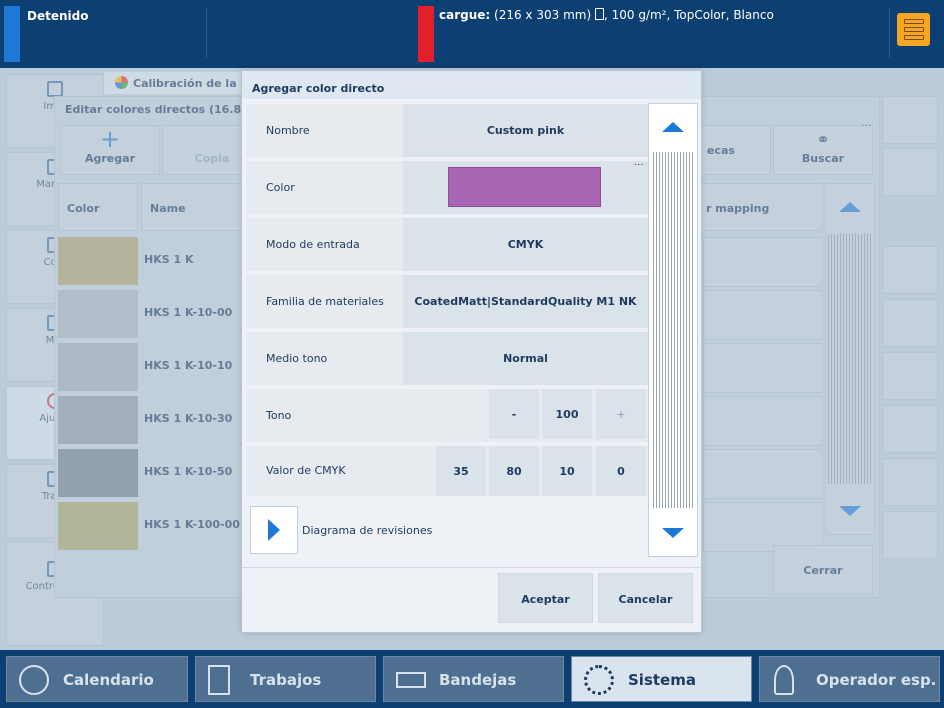 The width and height of the screenshot is (944, 708). What do you see at coordinates (866, 125) in the screenshot?
I see `more-options-icon: ···` at bounding box center [866, 125].